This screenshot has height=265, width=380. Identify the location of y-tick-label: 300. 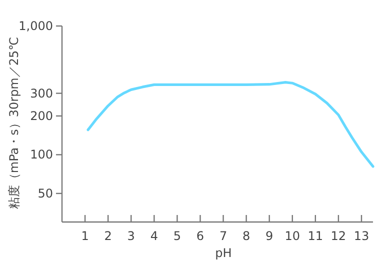
(41, 93).